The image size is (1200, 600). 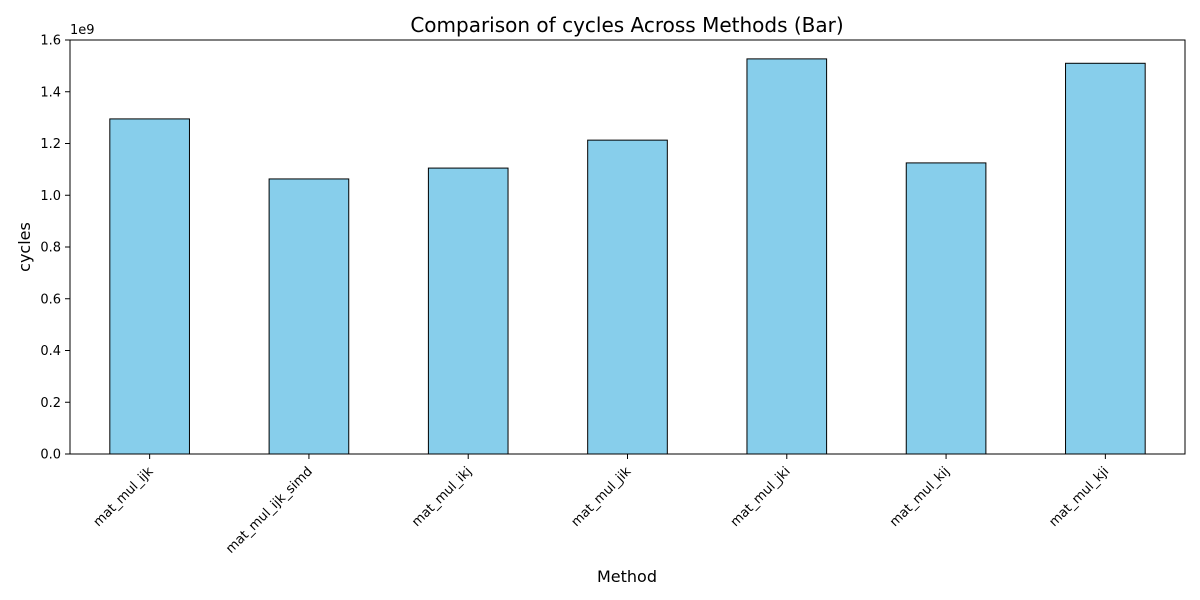 What do you see at coordinates (50, 455) in the screenshot?
I see `y-tick-label: 0.0` at bounding box center [50, 455].